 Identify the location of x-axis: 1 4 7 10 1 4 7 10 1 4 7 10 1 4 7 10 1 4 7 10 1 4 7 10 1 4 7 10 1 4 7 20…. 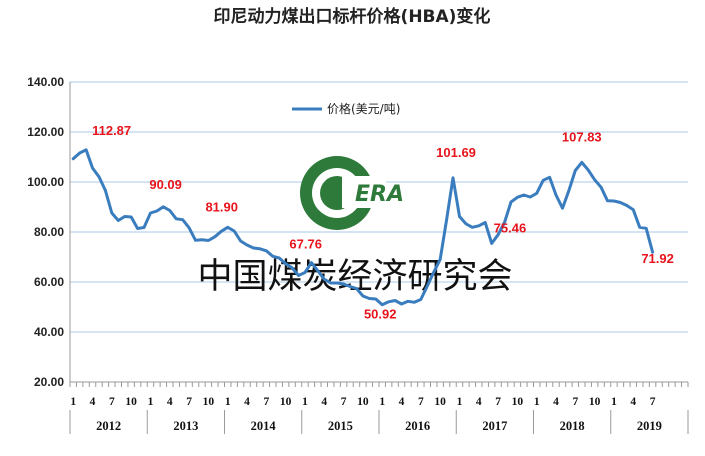
(379, 408).